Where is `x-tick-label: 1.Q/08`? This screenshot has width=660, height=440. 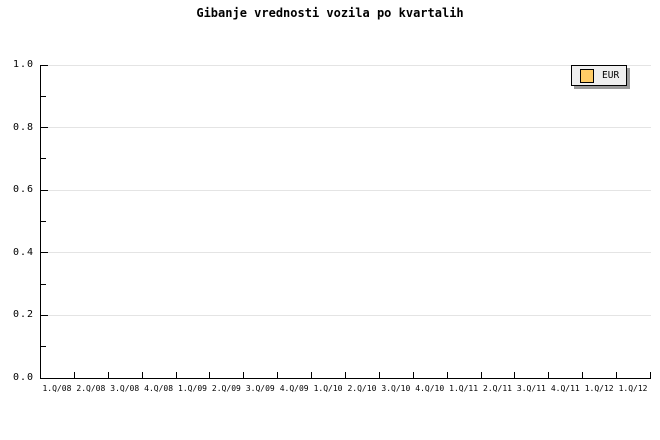
x-tick-label: 1.Q/08 is located at coordinates (57, 388).